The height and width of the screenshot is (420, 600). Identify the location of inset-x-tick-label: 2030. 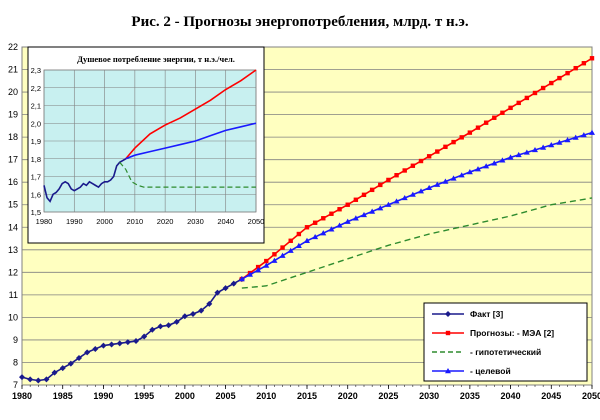
(195, 221).